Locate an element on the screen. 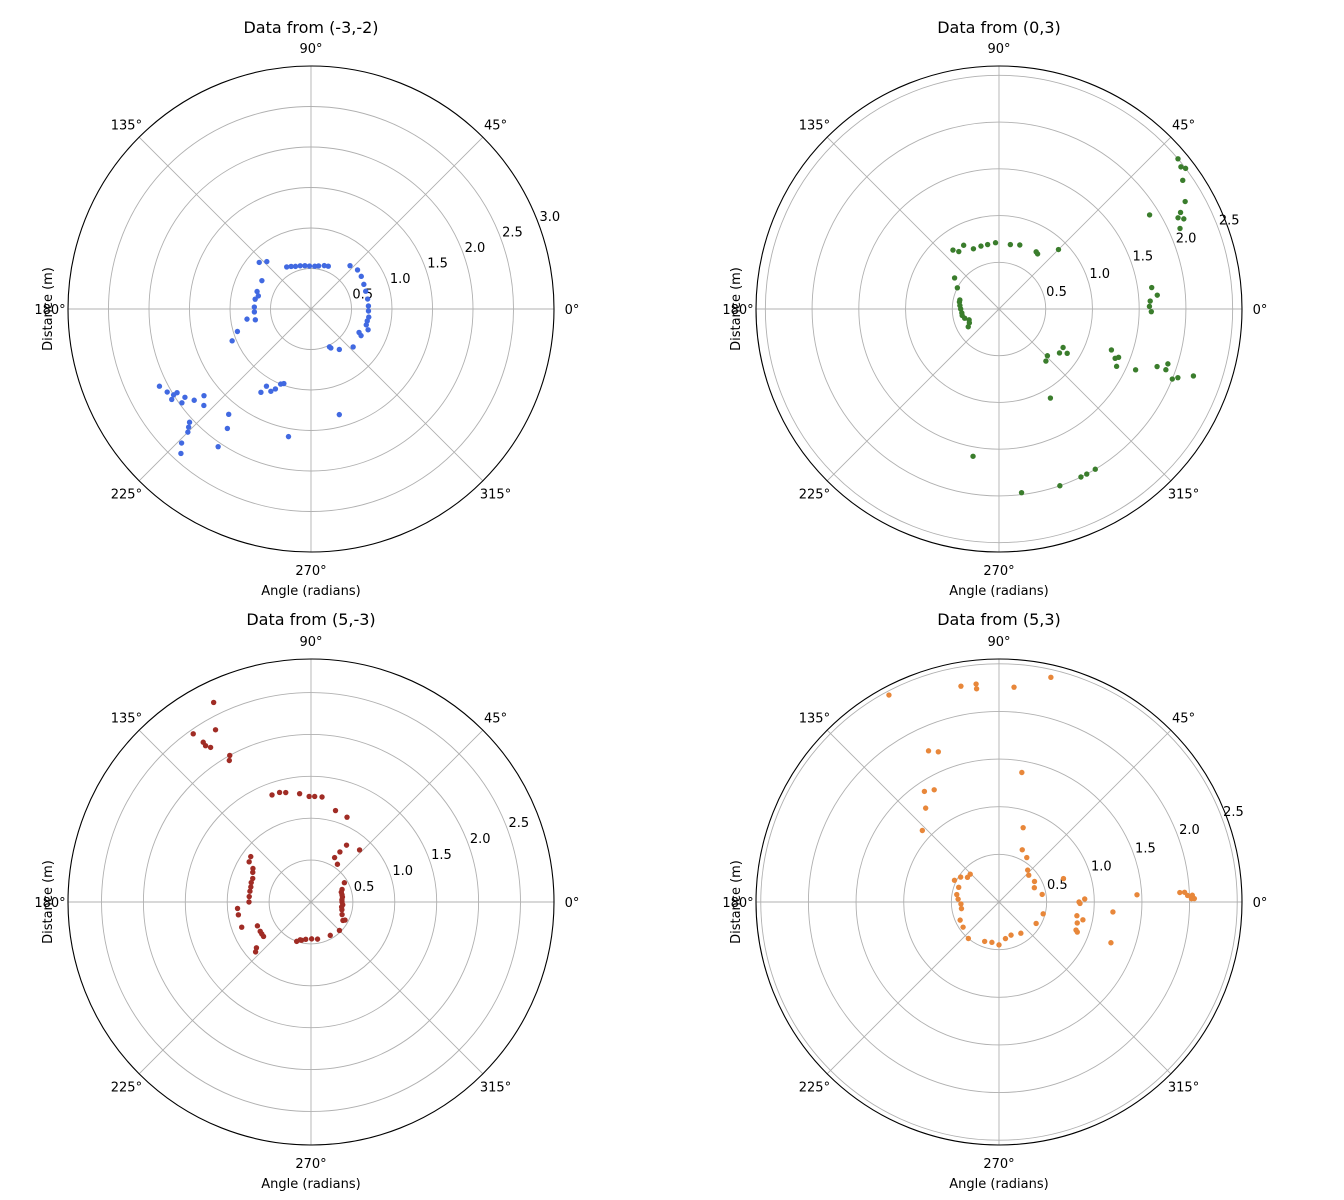 This screenshot has width=1344, height=1200. angle-tick-label: 135° is located at coordinates (126, 718).